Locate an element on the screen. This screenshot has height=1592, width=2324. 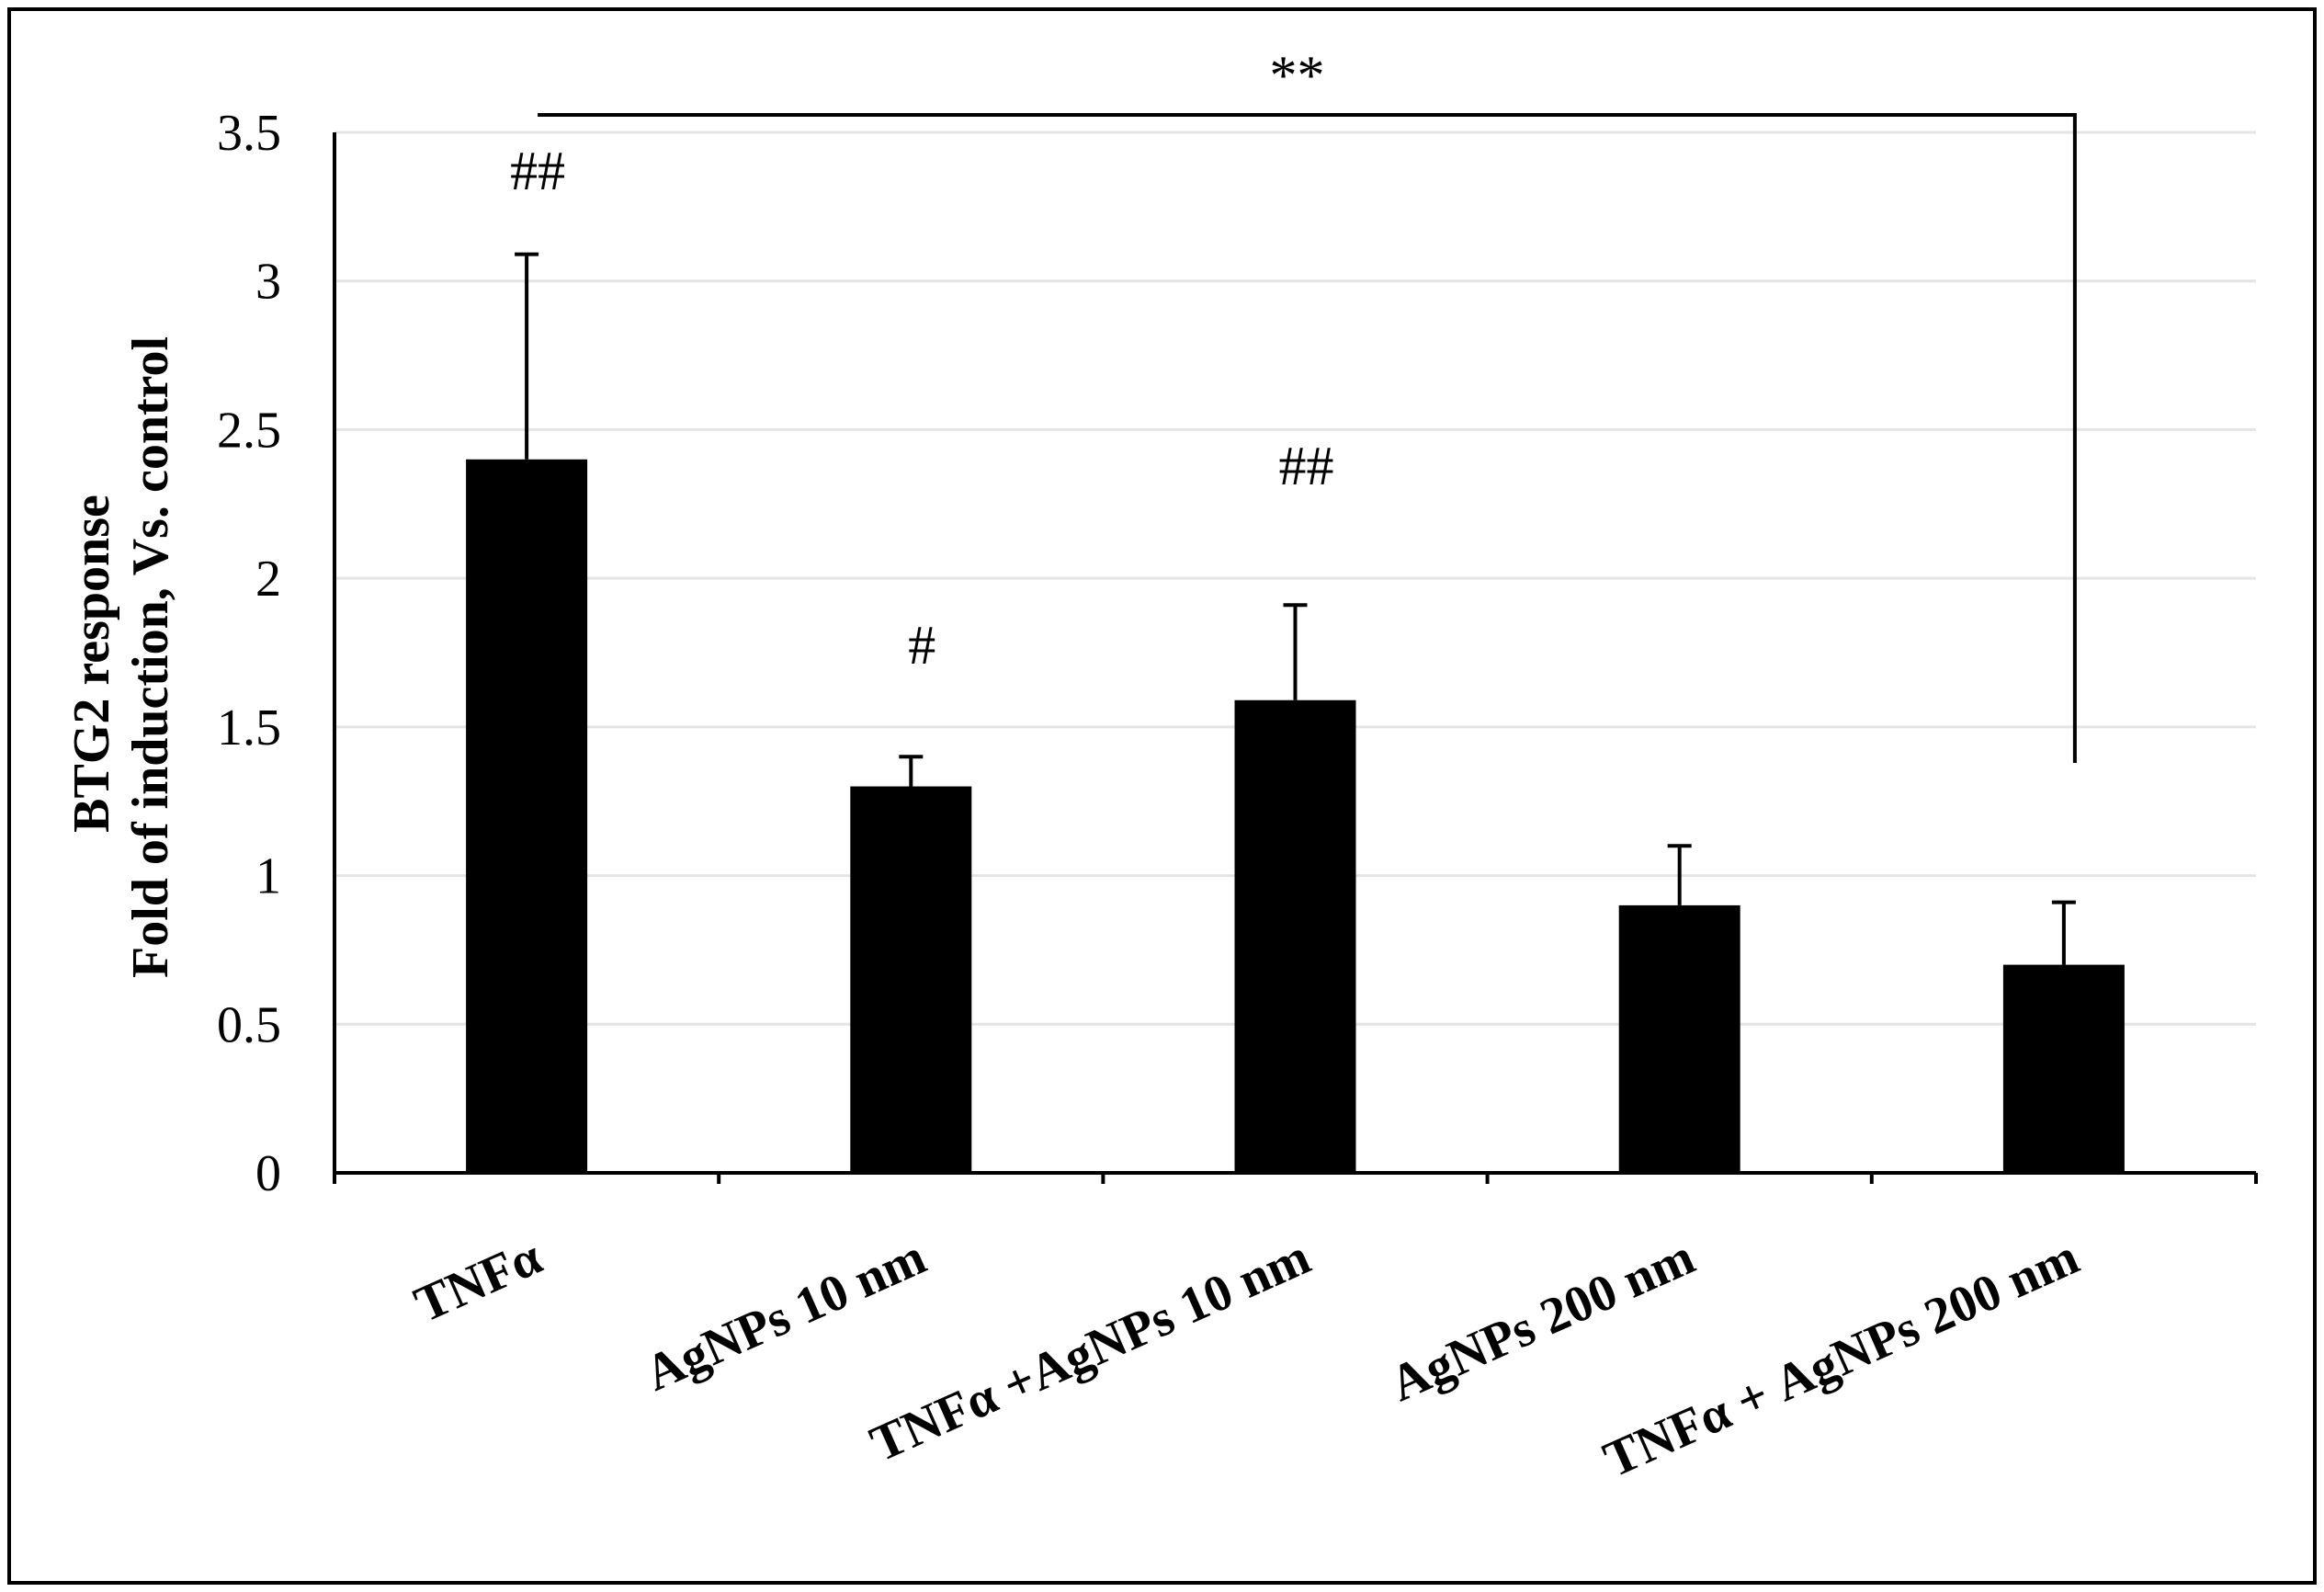
y-tick-label: 2 is located at coordinates (268, 579).